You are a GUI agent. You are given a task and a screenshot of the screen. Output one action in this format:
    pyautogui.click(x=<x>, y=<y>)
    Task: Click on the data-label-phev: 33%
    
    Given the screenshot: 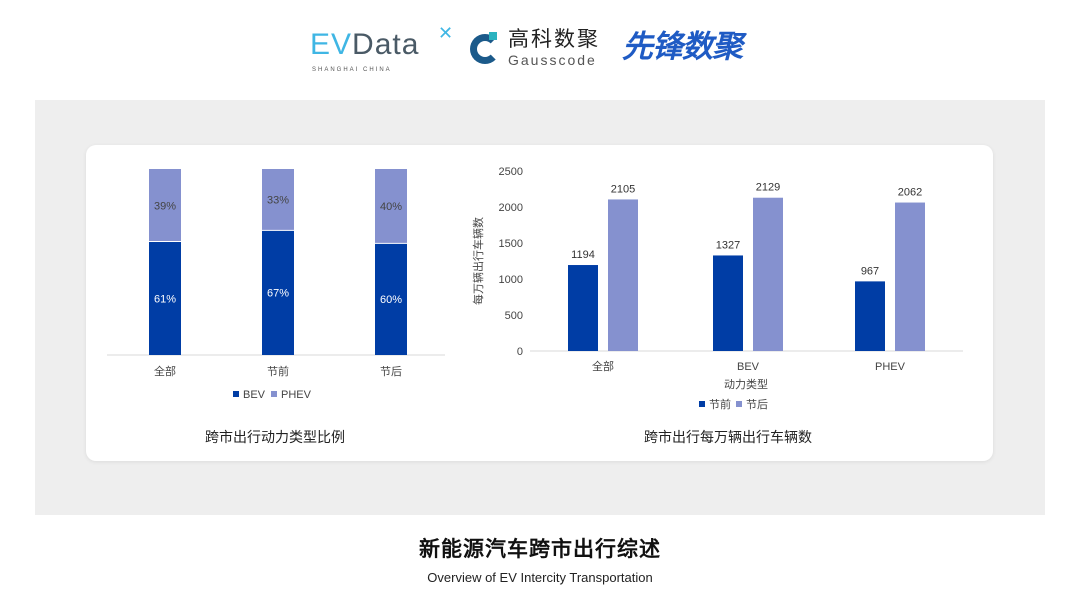 What is the action you would take?
    pyautogui.click(x=278, y=201)
    